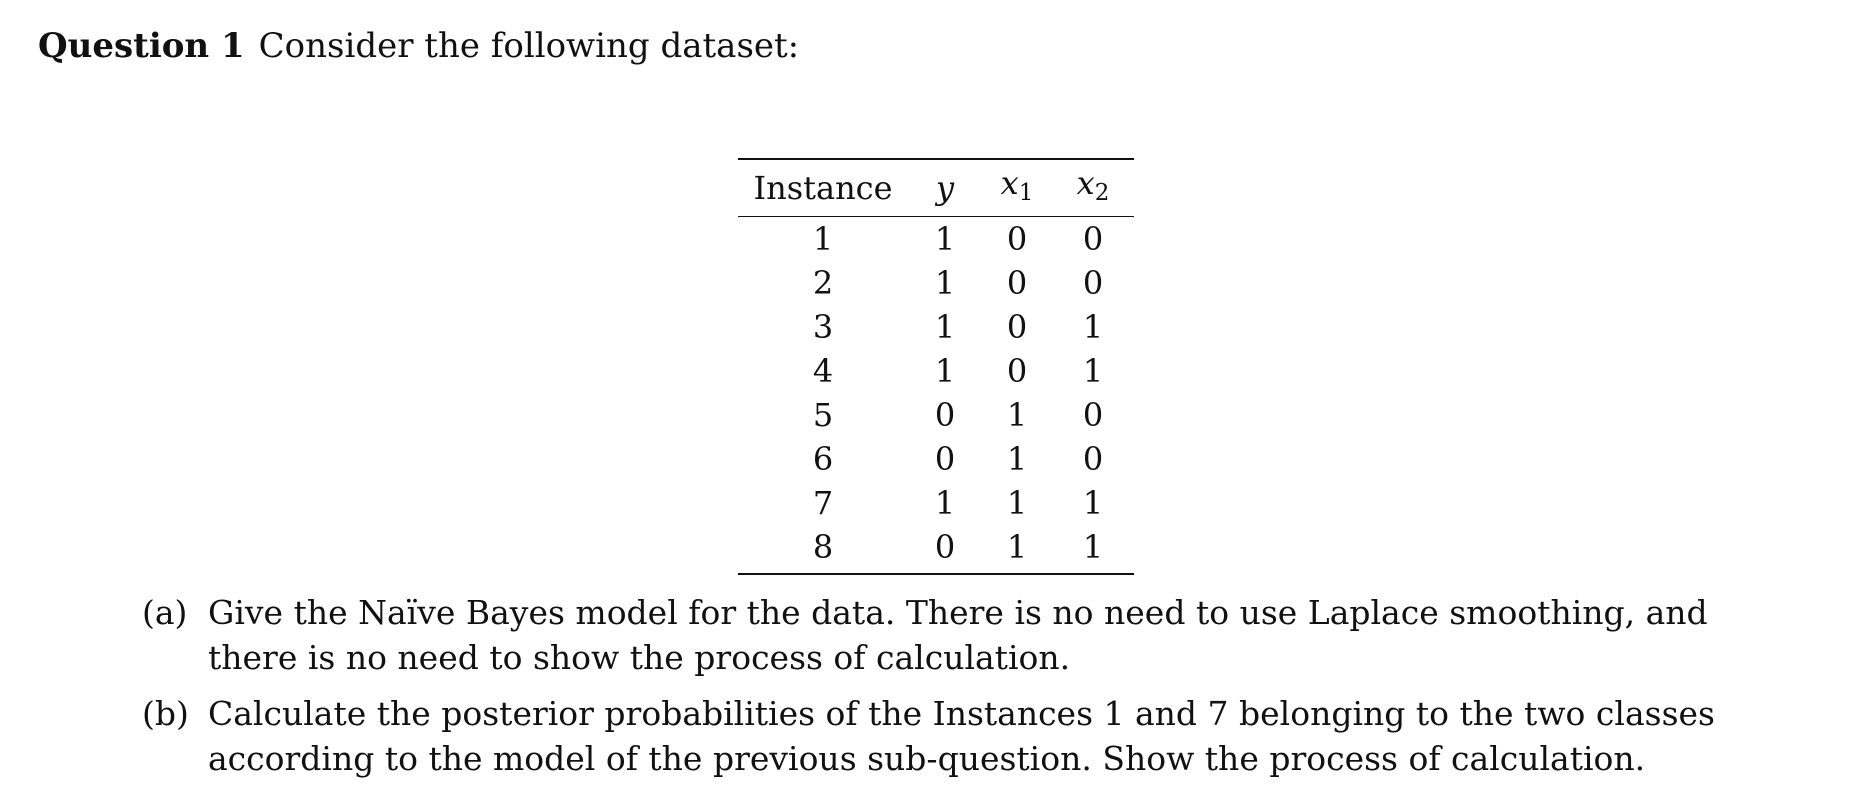  Describe the element at coordinates (1009, 183) in the screenshot. I see `header-x1-var: x` at that location.